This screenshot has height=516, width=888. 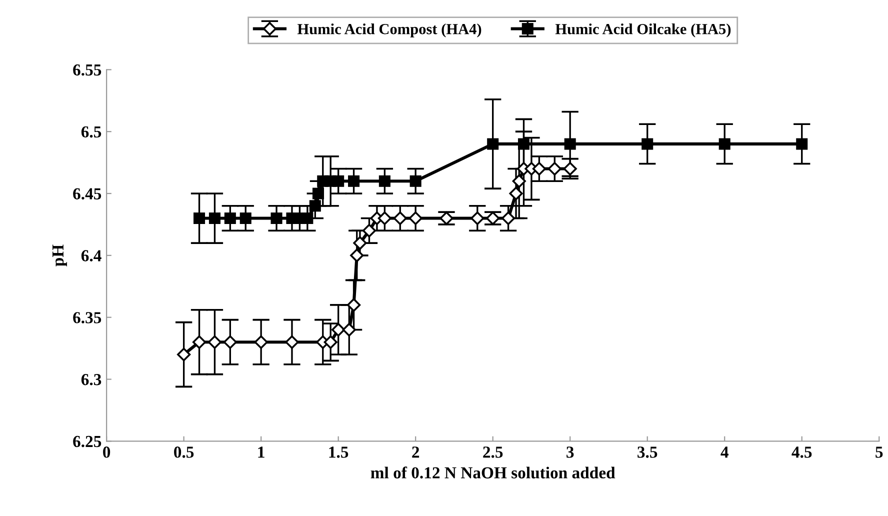 I want to click on y-tick-label: 6.4, so click(x=91, y=256).